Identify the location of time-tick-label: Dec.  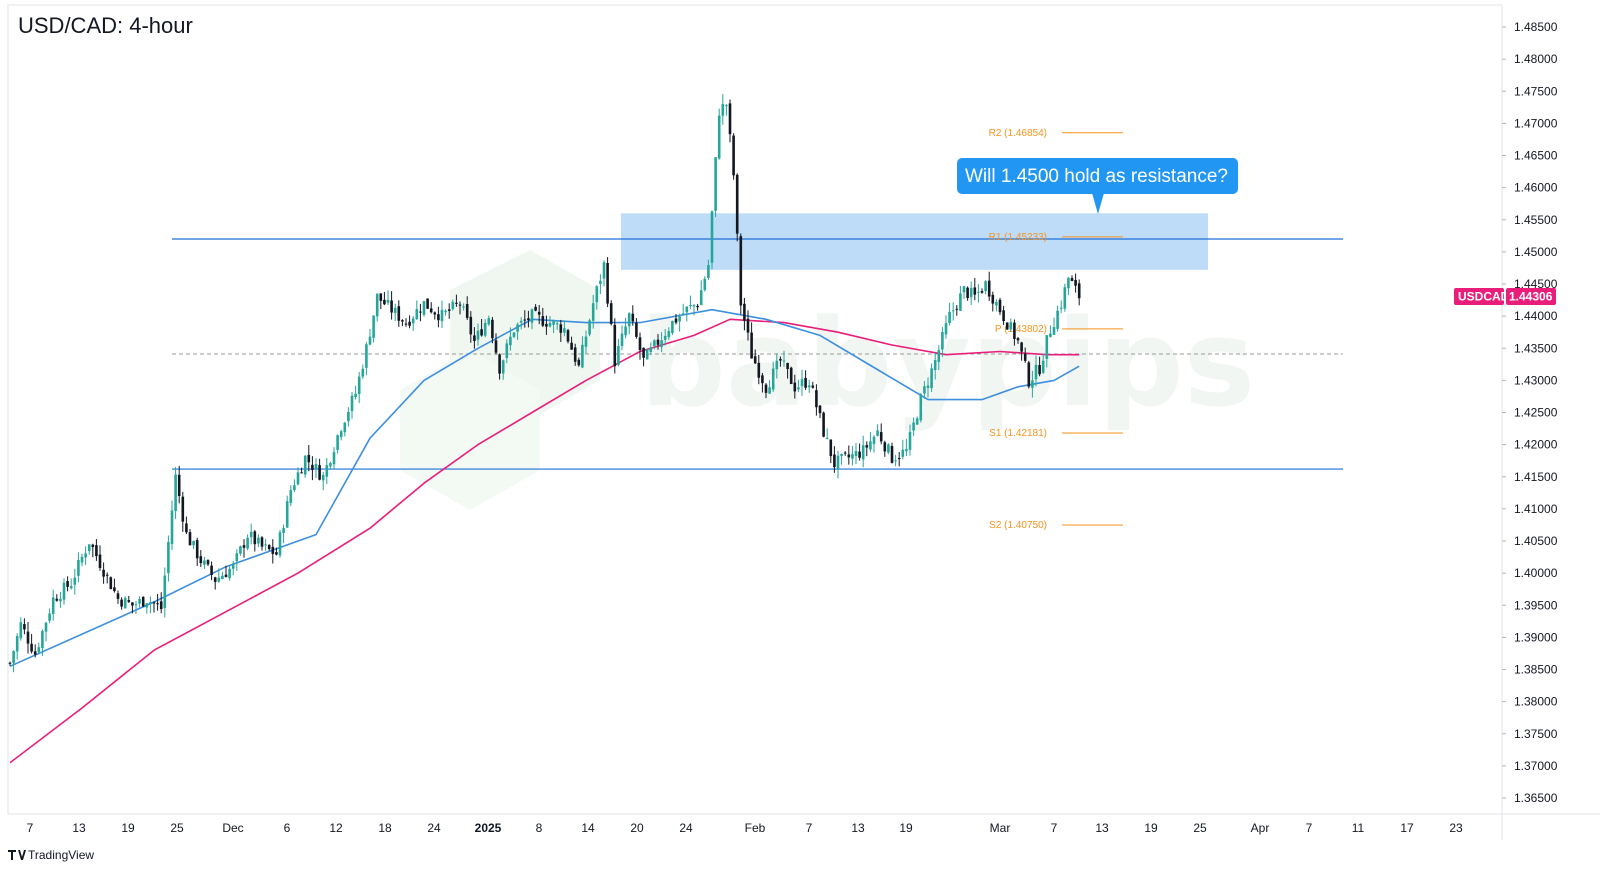
(232, 828).